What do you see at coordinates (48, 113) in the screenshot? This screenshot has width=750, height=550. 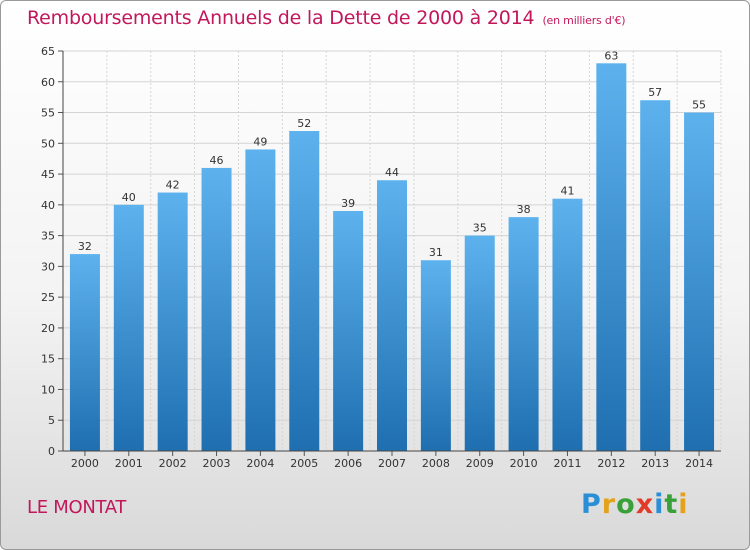 I see `y-tick-label: 55` at bounding box center [48, 113].